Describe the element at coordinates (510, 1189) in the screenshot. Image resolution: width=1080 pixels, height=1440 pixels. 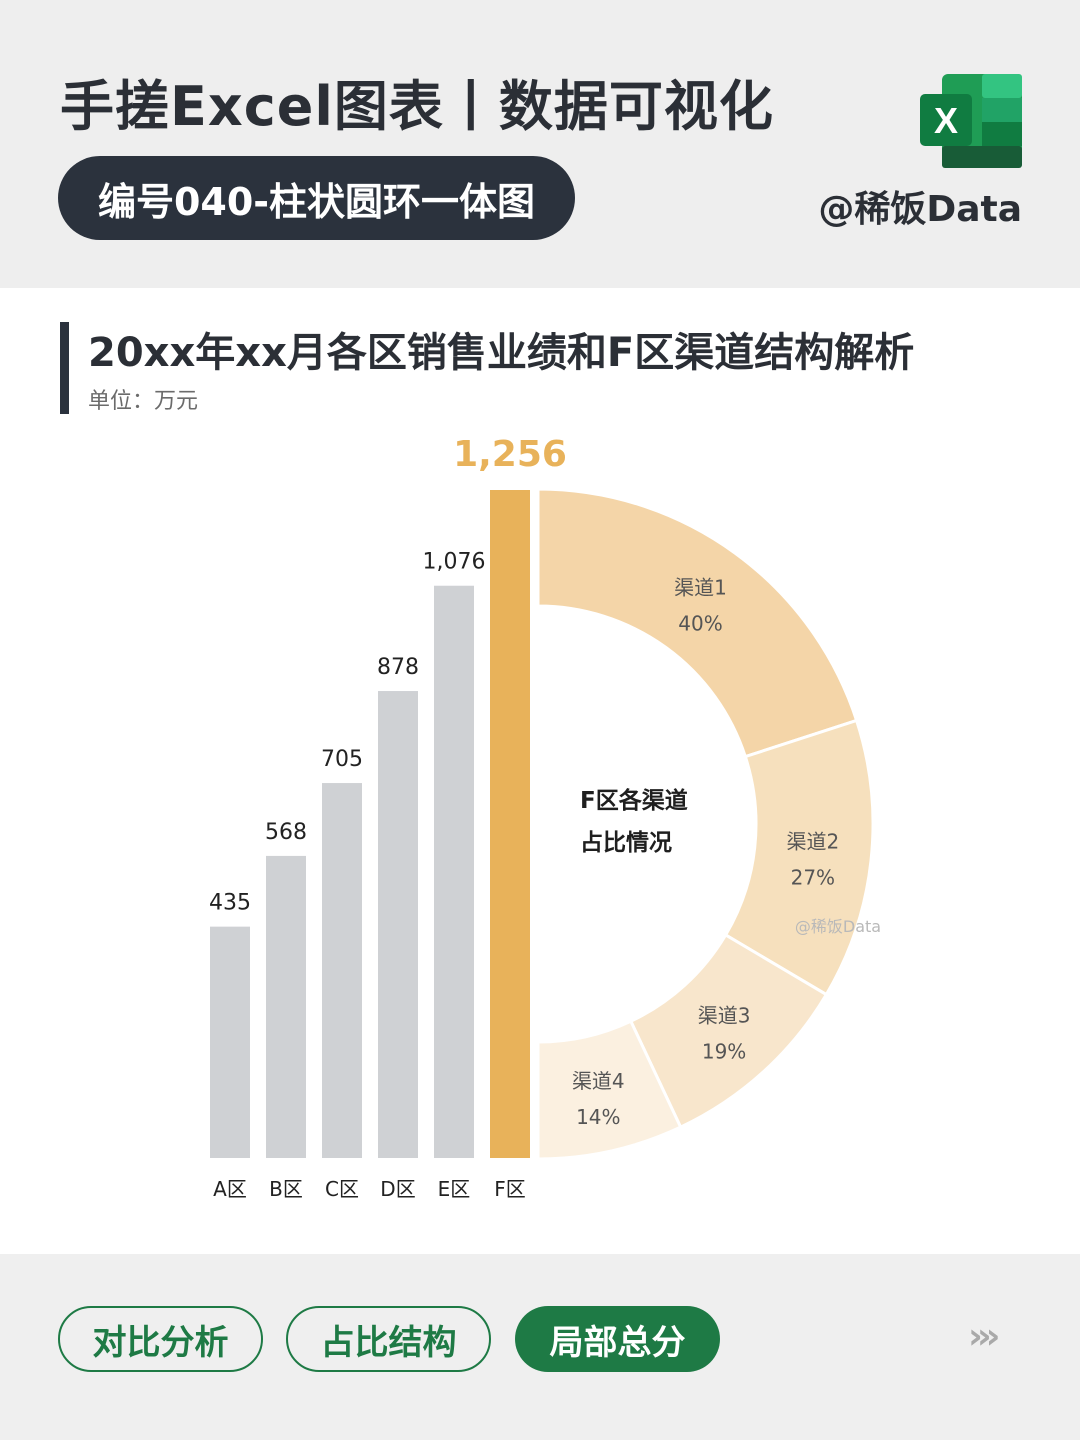
I see `bar-category-label: F区` at that location.